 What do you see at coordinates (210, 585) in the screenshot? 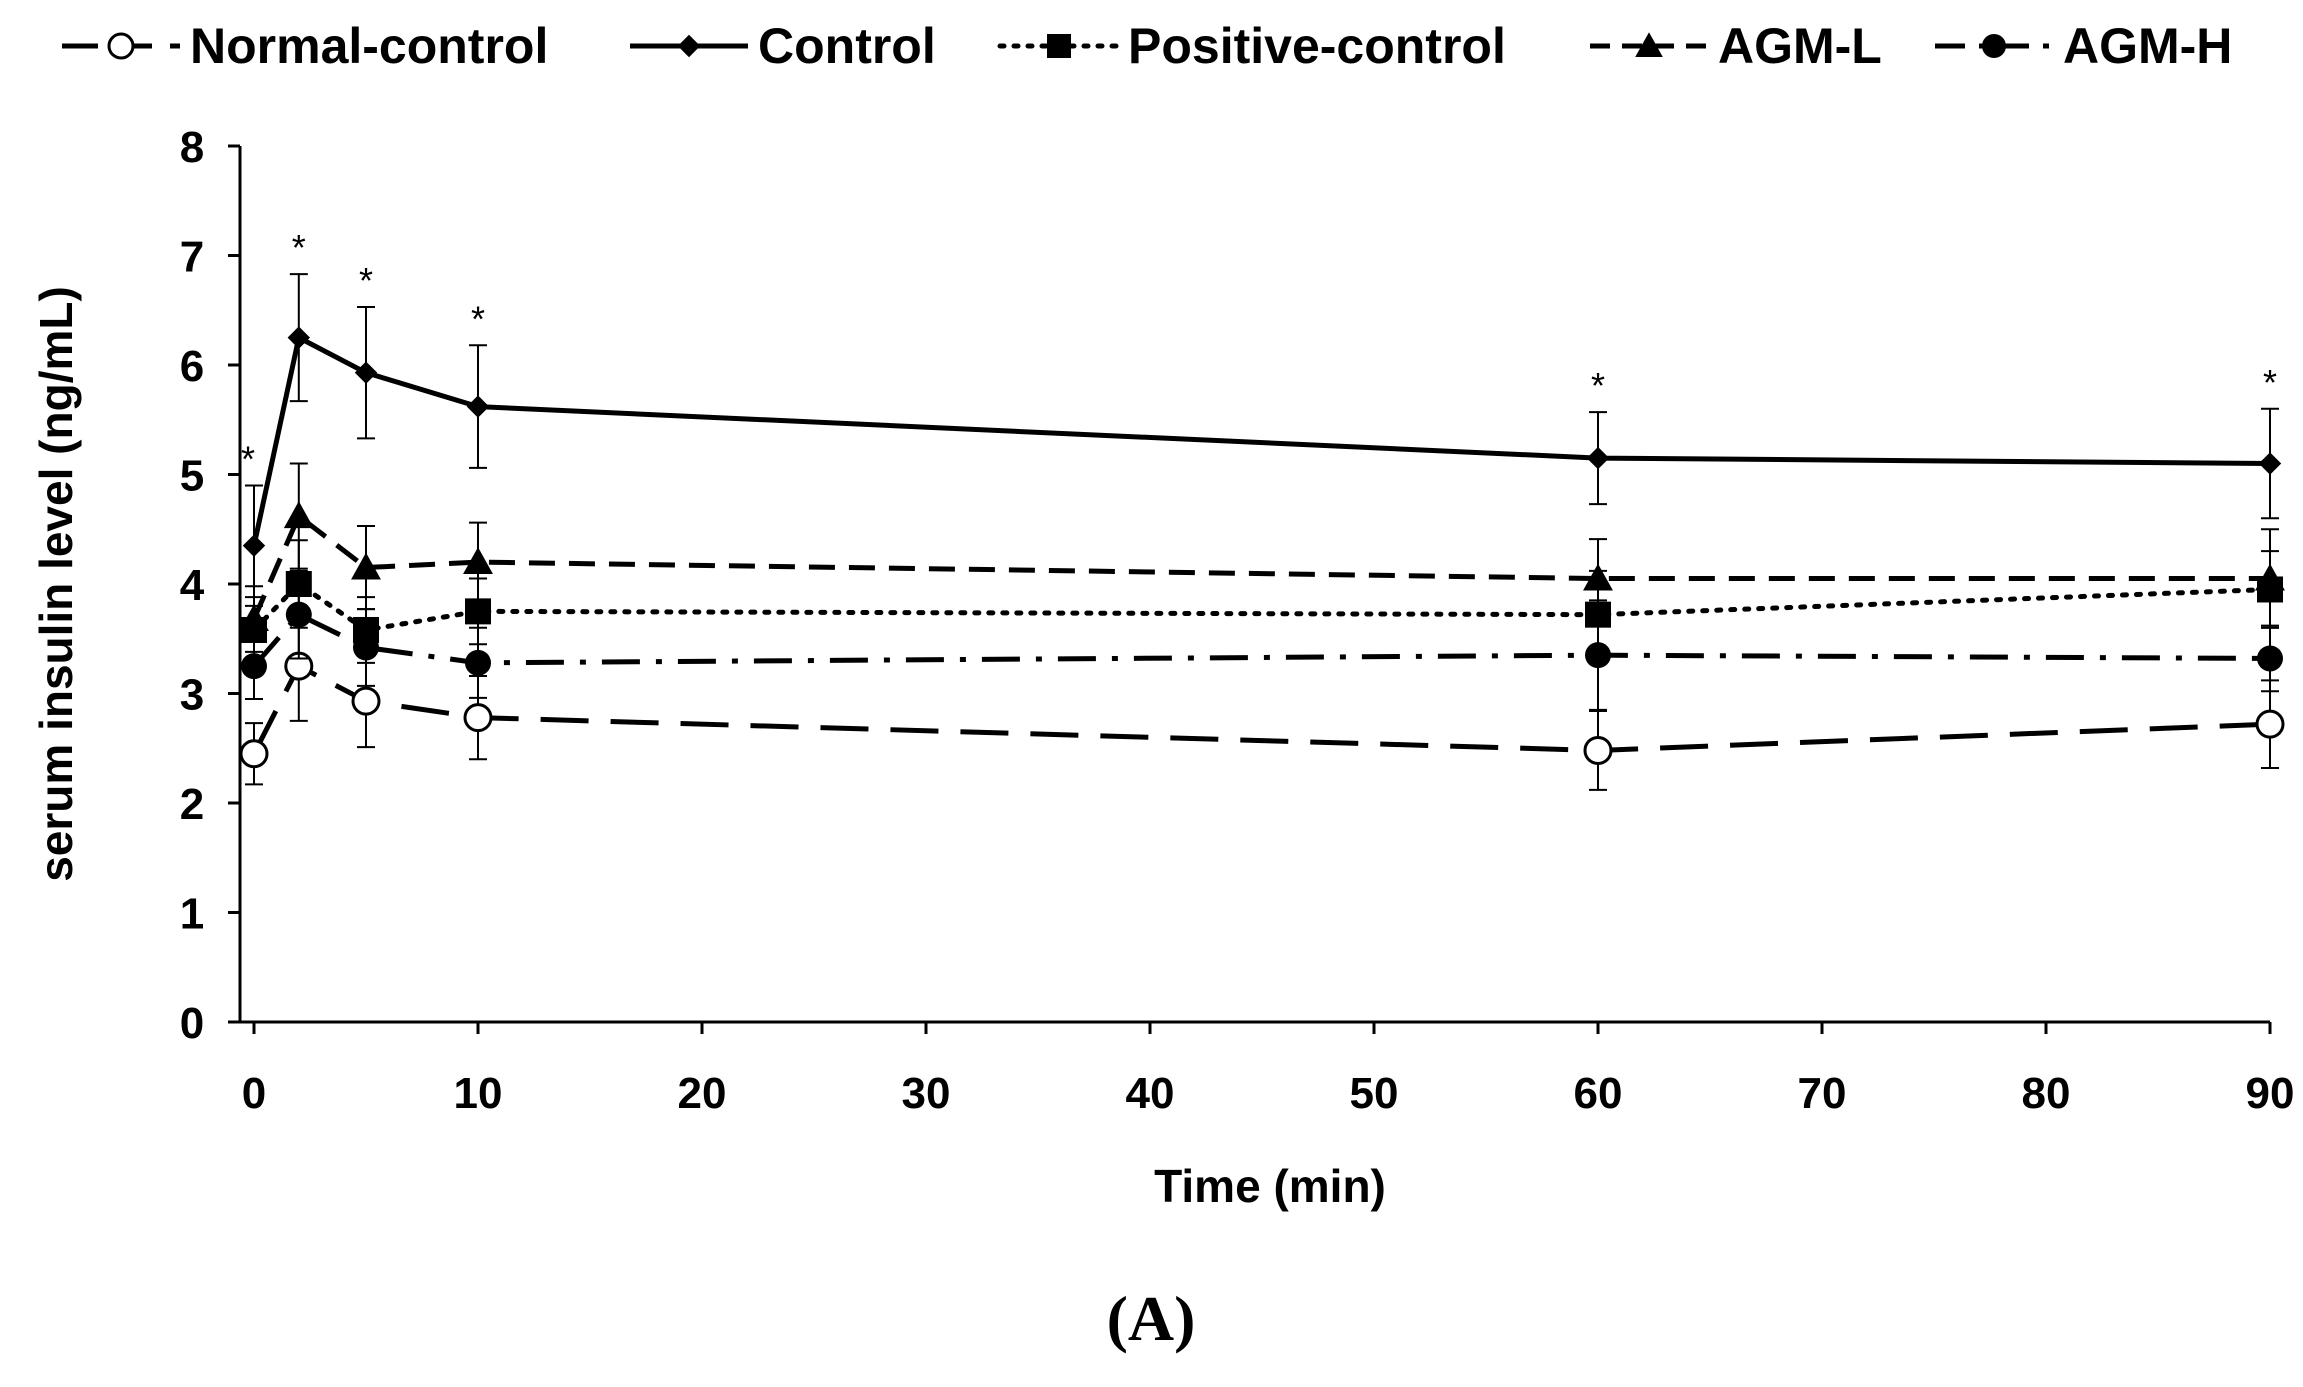
I see `y-ticks: 0 1 2 3 4 5 6 7 8` at bounding box center [210, 585].